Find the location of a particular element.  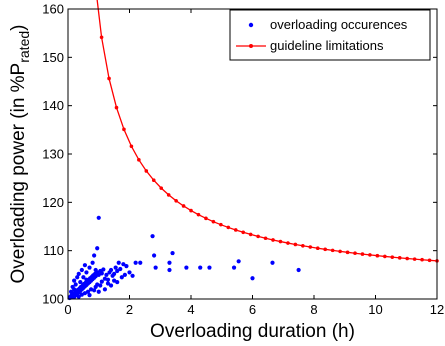

legend-box is located at coordinates (330, 35).